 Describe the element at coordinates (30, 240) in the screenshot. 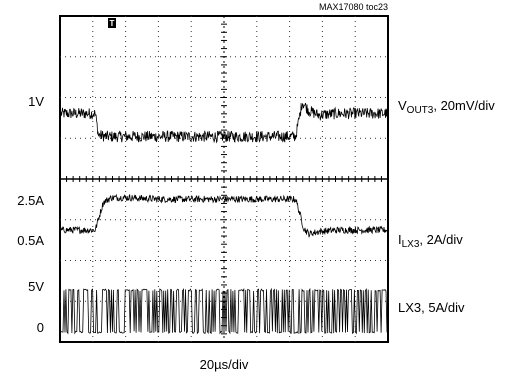

I see `level-label-0-5a: 0.5A` at that location.